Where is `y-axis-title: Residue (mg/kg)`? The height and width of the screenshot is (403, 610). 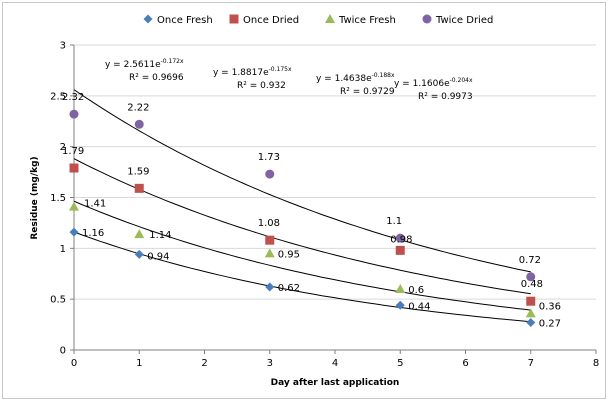
y-axis-title: Residue (mg/kg) is located at coordinates (35, 197).